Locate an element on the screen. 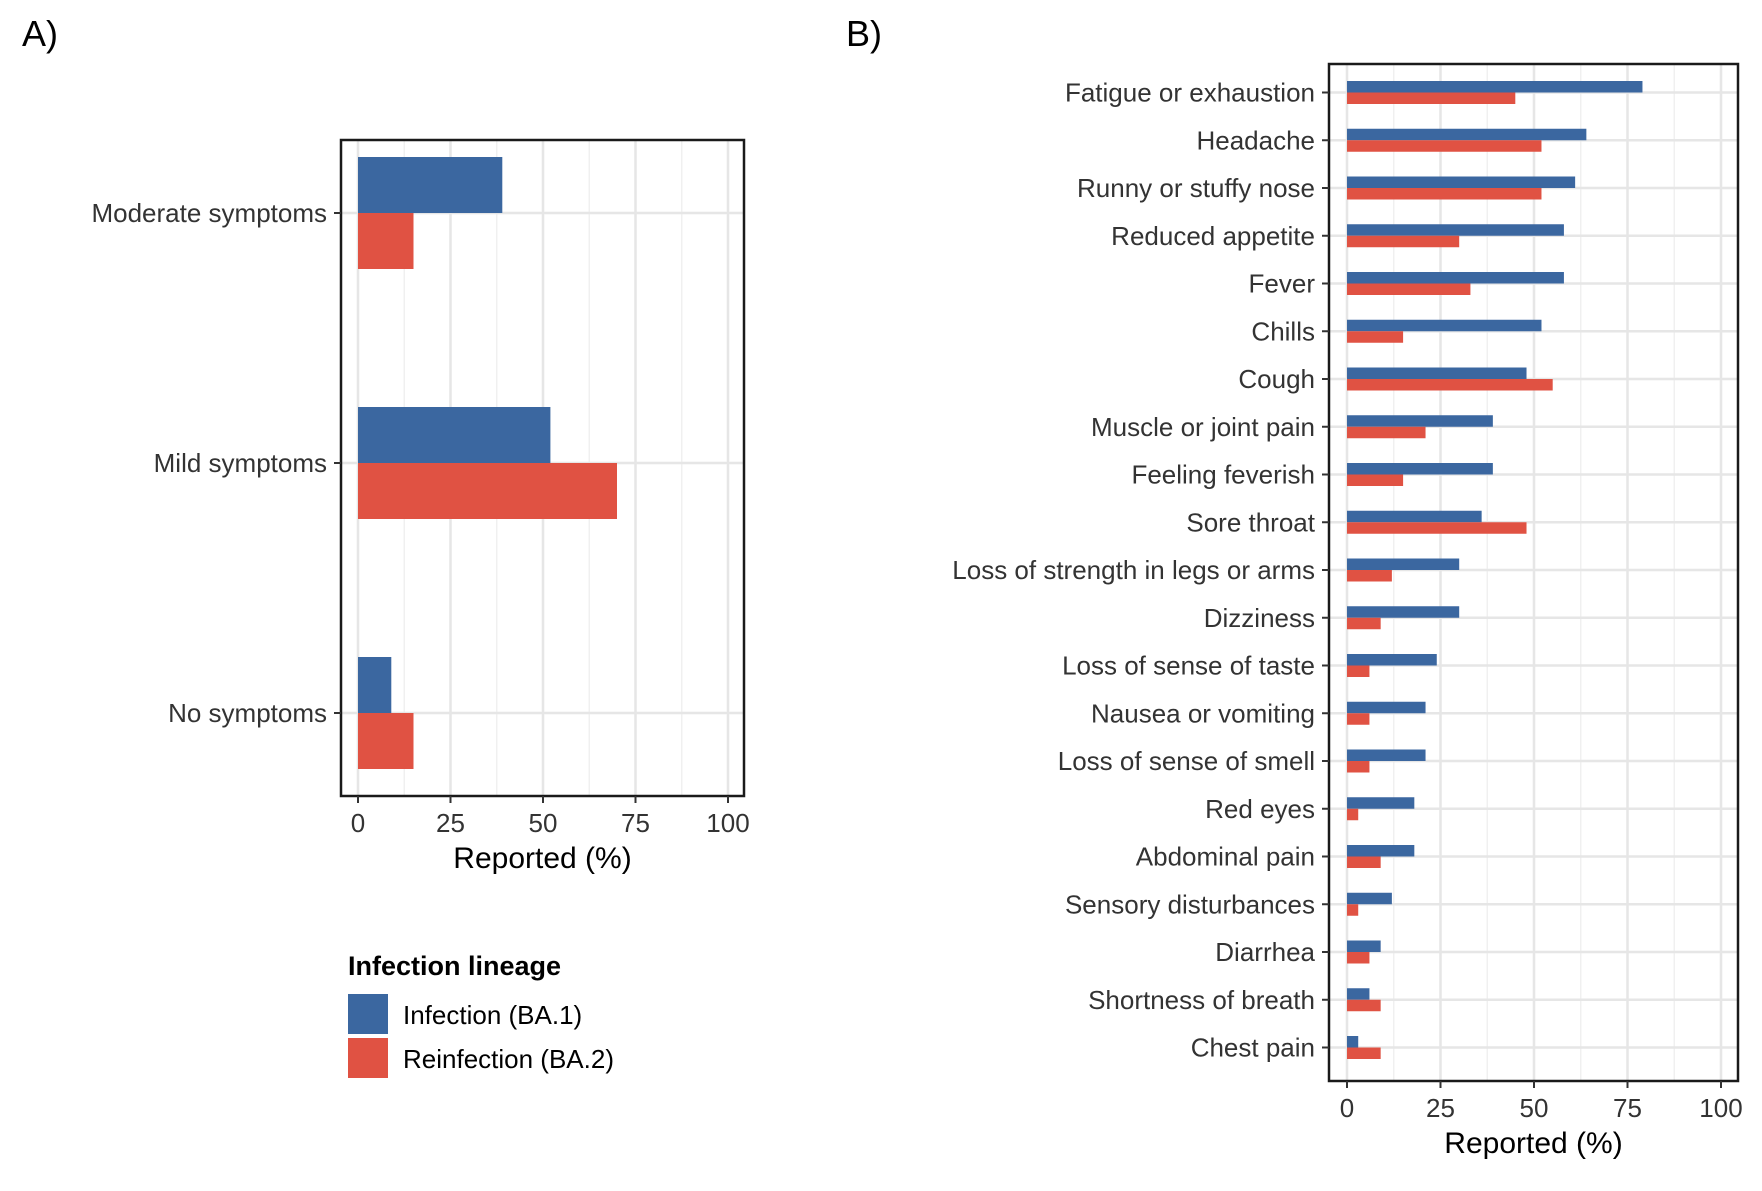 The image size is (1762, 1191). bar-reinfection-ba-2-feeling-feverish is located at coordinates (1375, 480).